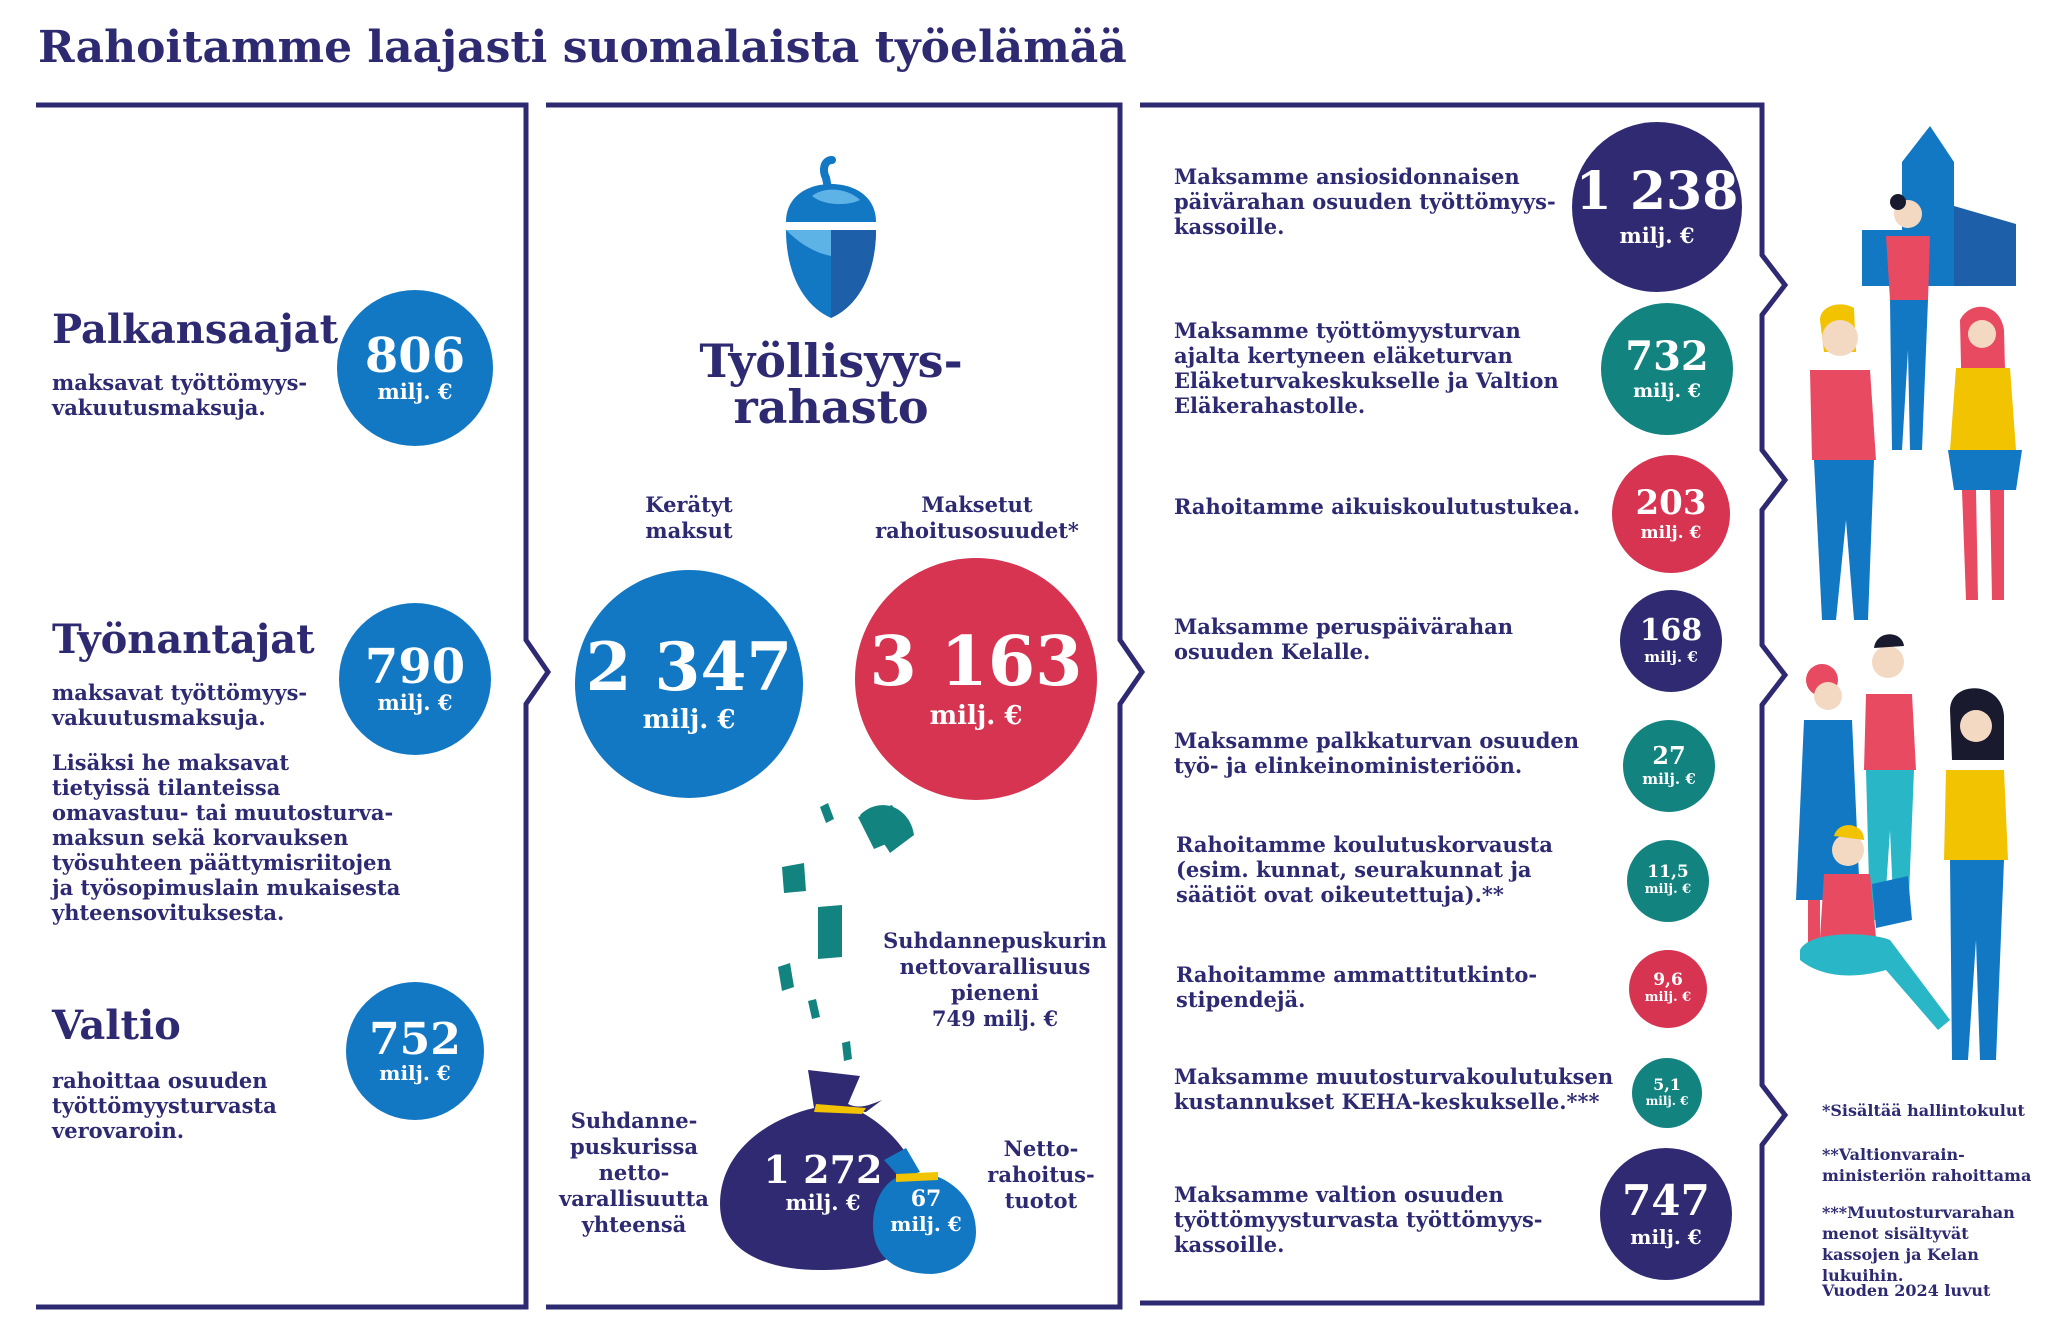 This screenshot has width=2058, height=1329. I want to click on payer-desc-employees: maksavat työttömyys- vakuutusmaksuja., so click(180, 395).